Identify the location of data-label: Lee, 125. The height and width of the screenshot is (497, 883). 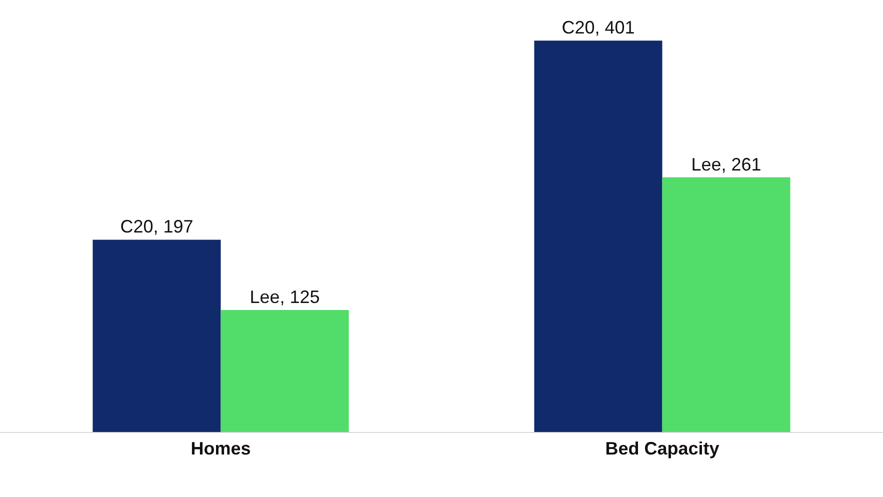
(285, 296).